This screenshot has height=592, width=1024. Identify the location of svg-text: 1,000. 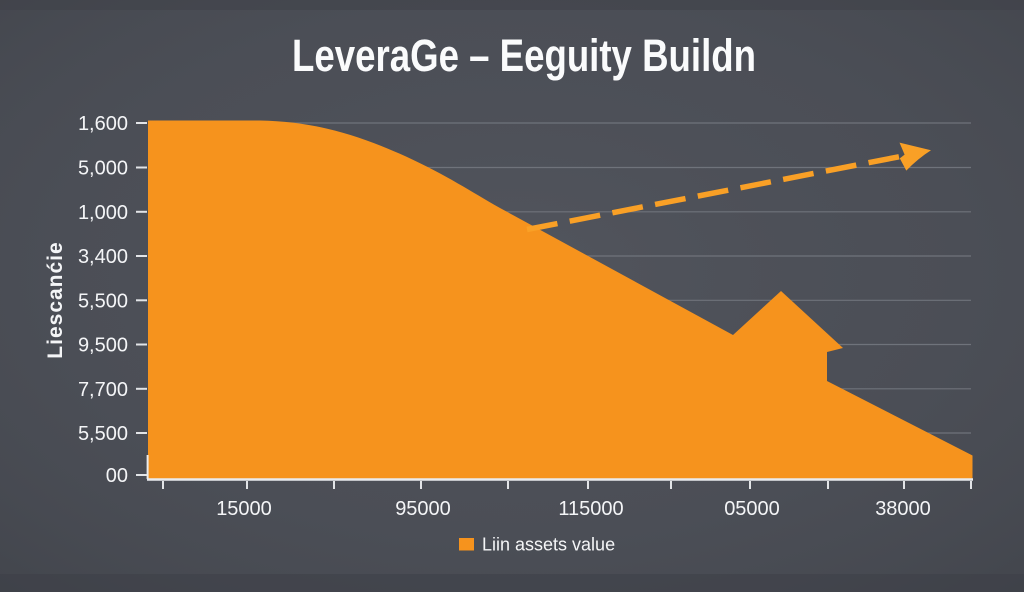
(103, 213).